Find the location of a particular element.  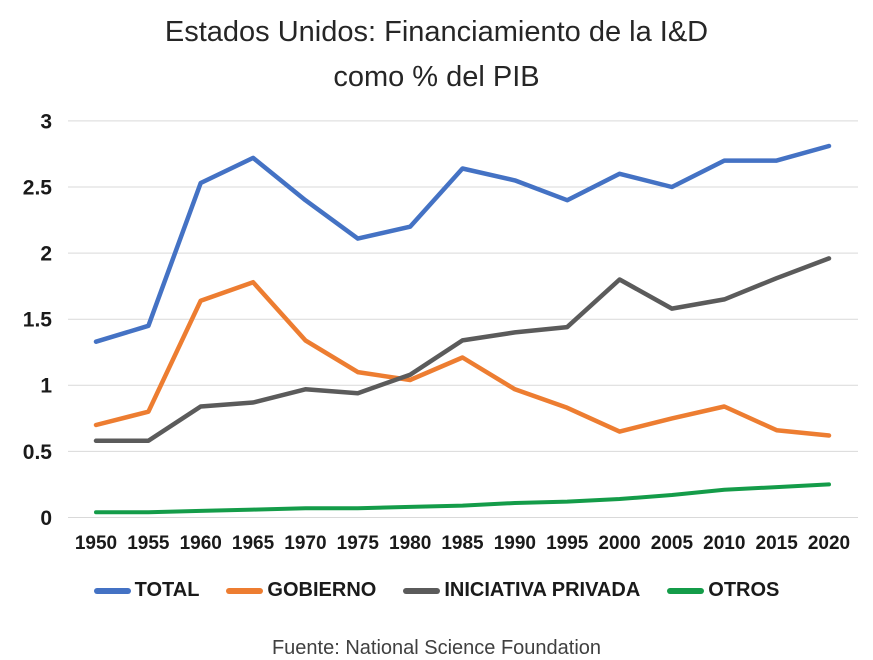

legend-label-gobierno: GOBIERNO is located at coordinates (322, 590).